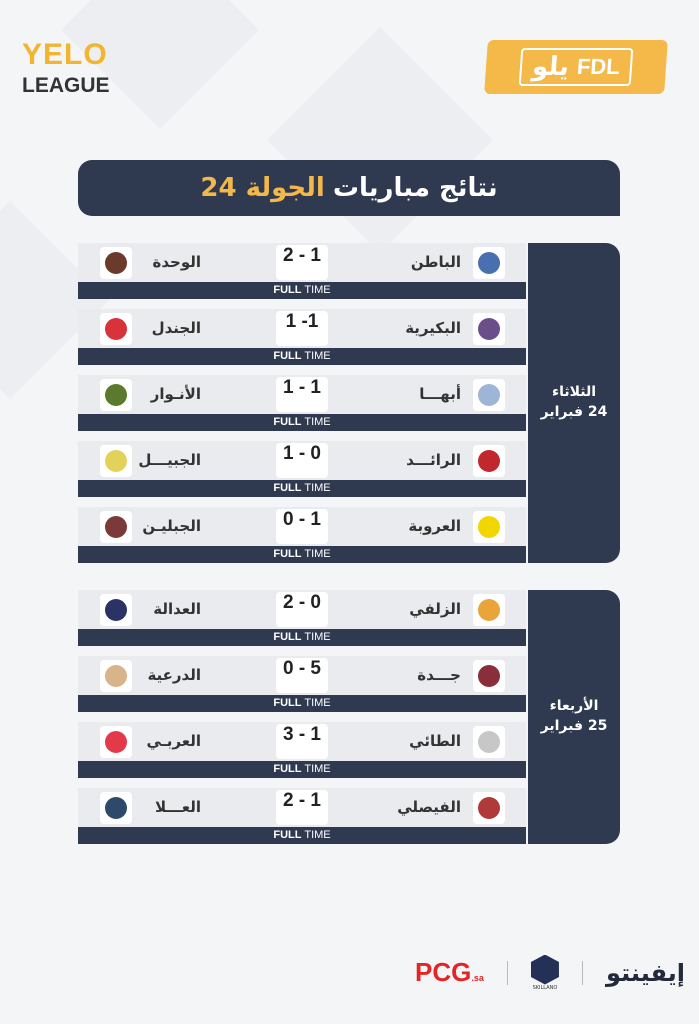  What do you see at coordinates (65, 54) in the screenshot?
I see `logo-text-yelo: YELO` at bounding box center [65, 54].